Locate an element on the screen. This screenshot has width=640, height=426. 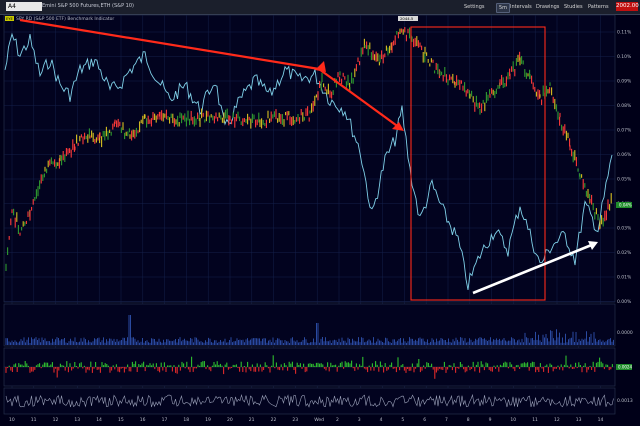
settings-button: Settings is located at coordinates (474, 7).